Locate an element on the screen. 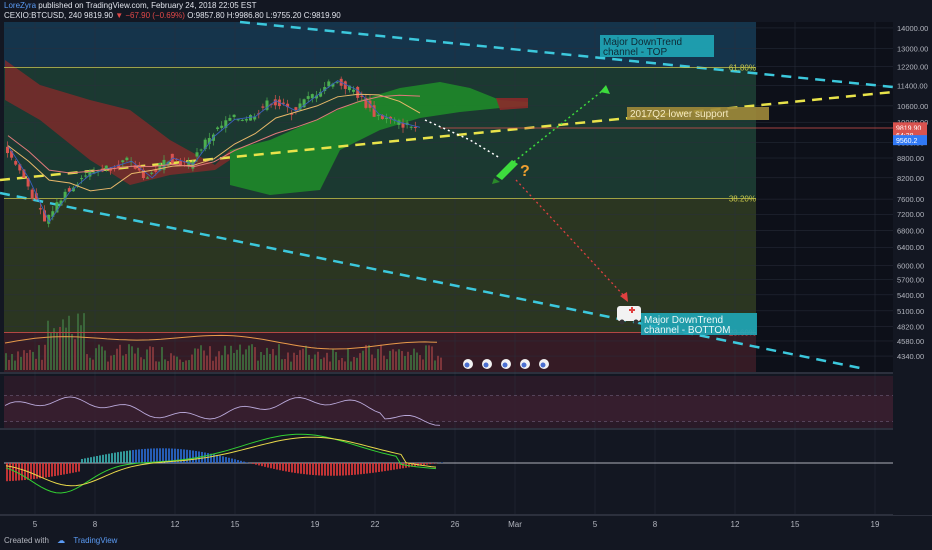 The width and height of the screenshot is (932, 550). rsi-pane: 80.000040.0000 is located at coordinates (463, 406).